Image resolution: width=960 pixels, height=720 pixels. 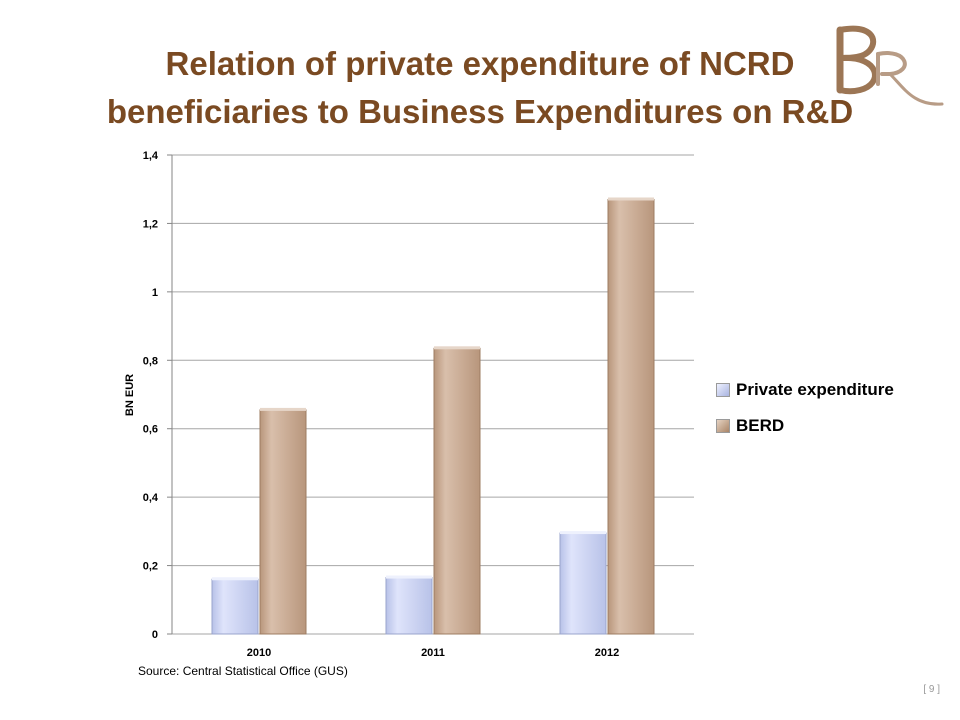 What do you see at coordinates (235, 579) in the screenshot?
I see `bar-top-private-expenditure-2010` at bounding box center [235, 579].